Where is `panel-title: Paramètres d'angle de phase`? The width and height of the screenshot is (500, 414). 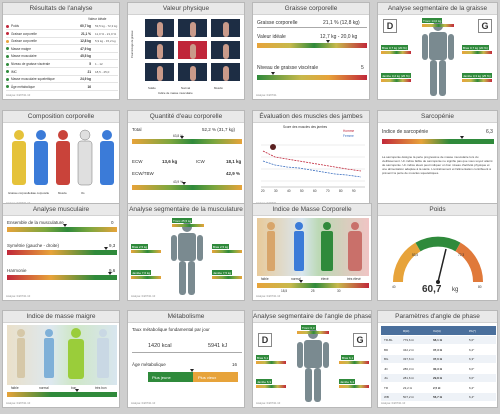
panel-title: Paramètres d'angle de phase is located at coordinates (437, 317).